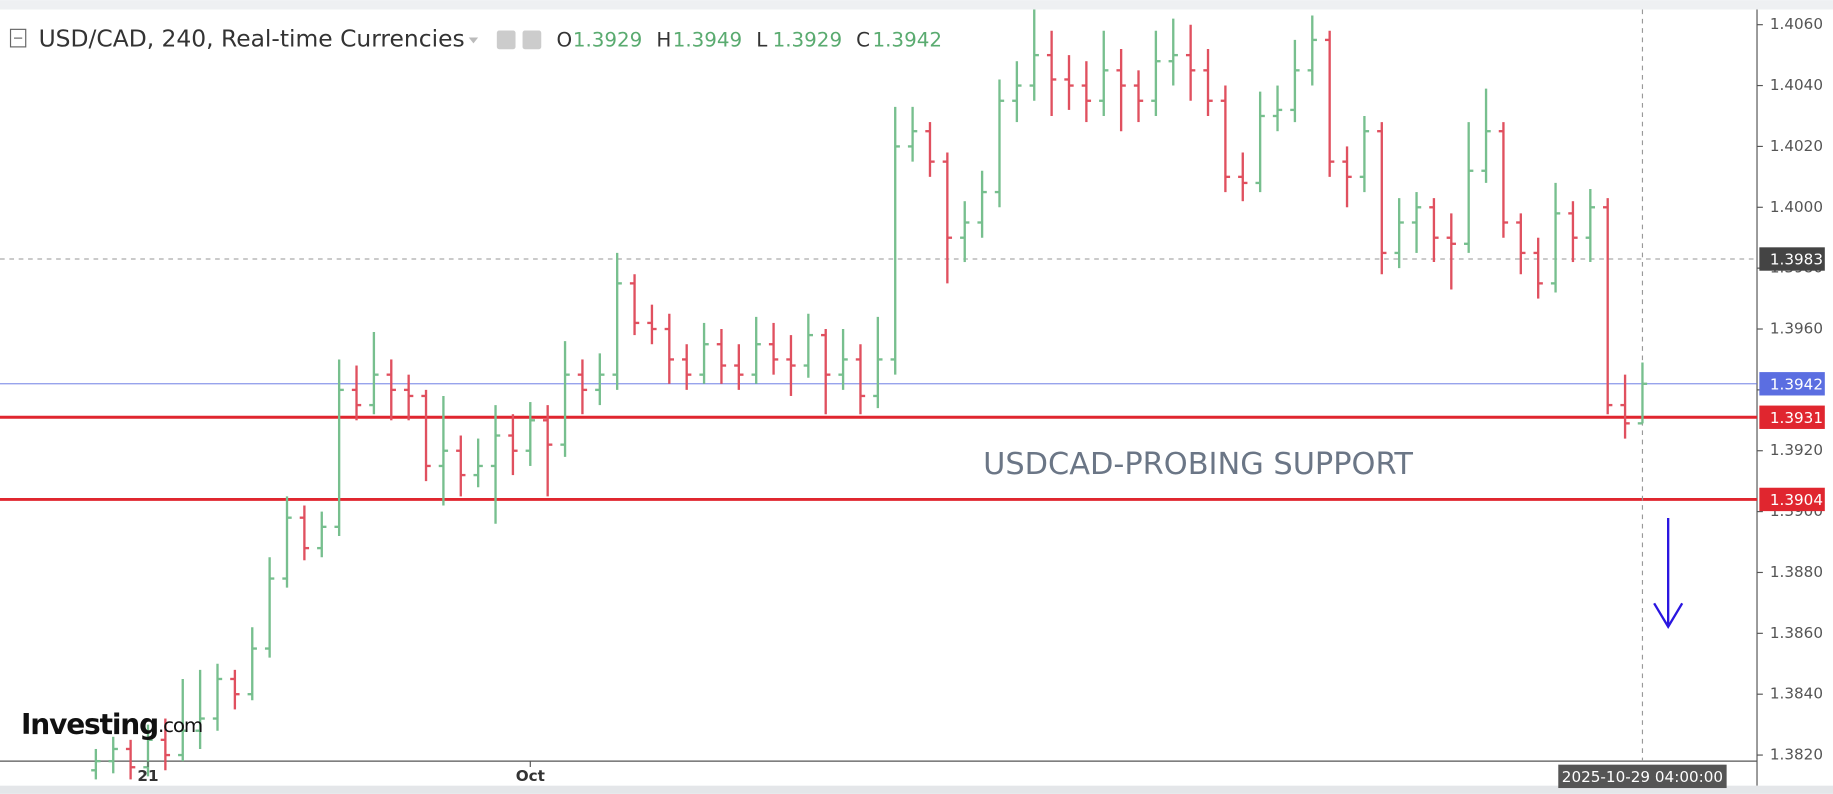 The width and height of the screenshot is (1833, 794). I want to click on ohlc-value: 1.3949, so click(708, 40).